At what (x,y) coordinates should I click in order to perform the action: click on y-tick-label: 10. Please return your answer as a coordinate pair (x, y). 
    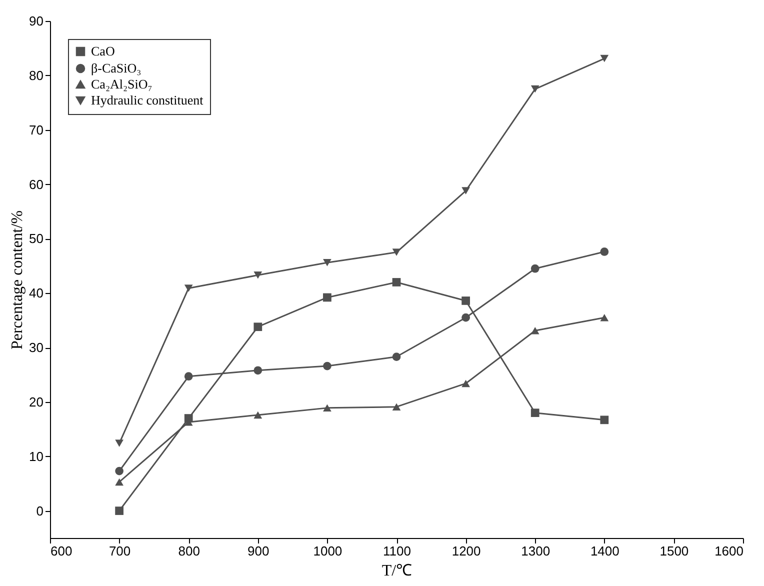
    Looking at the image, I should click on (36, 456).